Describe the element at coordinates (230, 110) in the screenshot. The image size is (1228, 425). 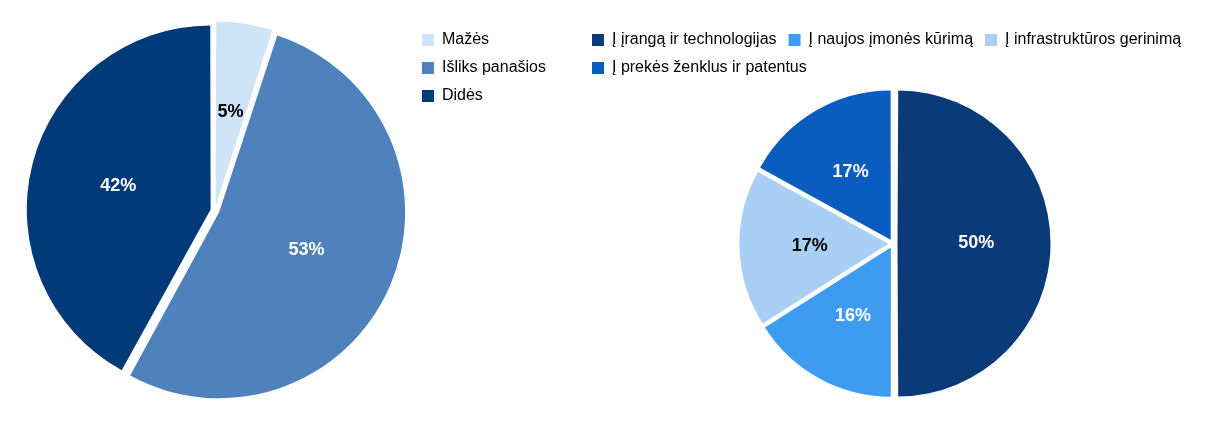
I see `data-label: 5%` at that location.